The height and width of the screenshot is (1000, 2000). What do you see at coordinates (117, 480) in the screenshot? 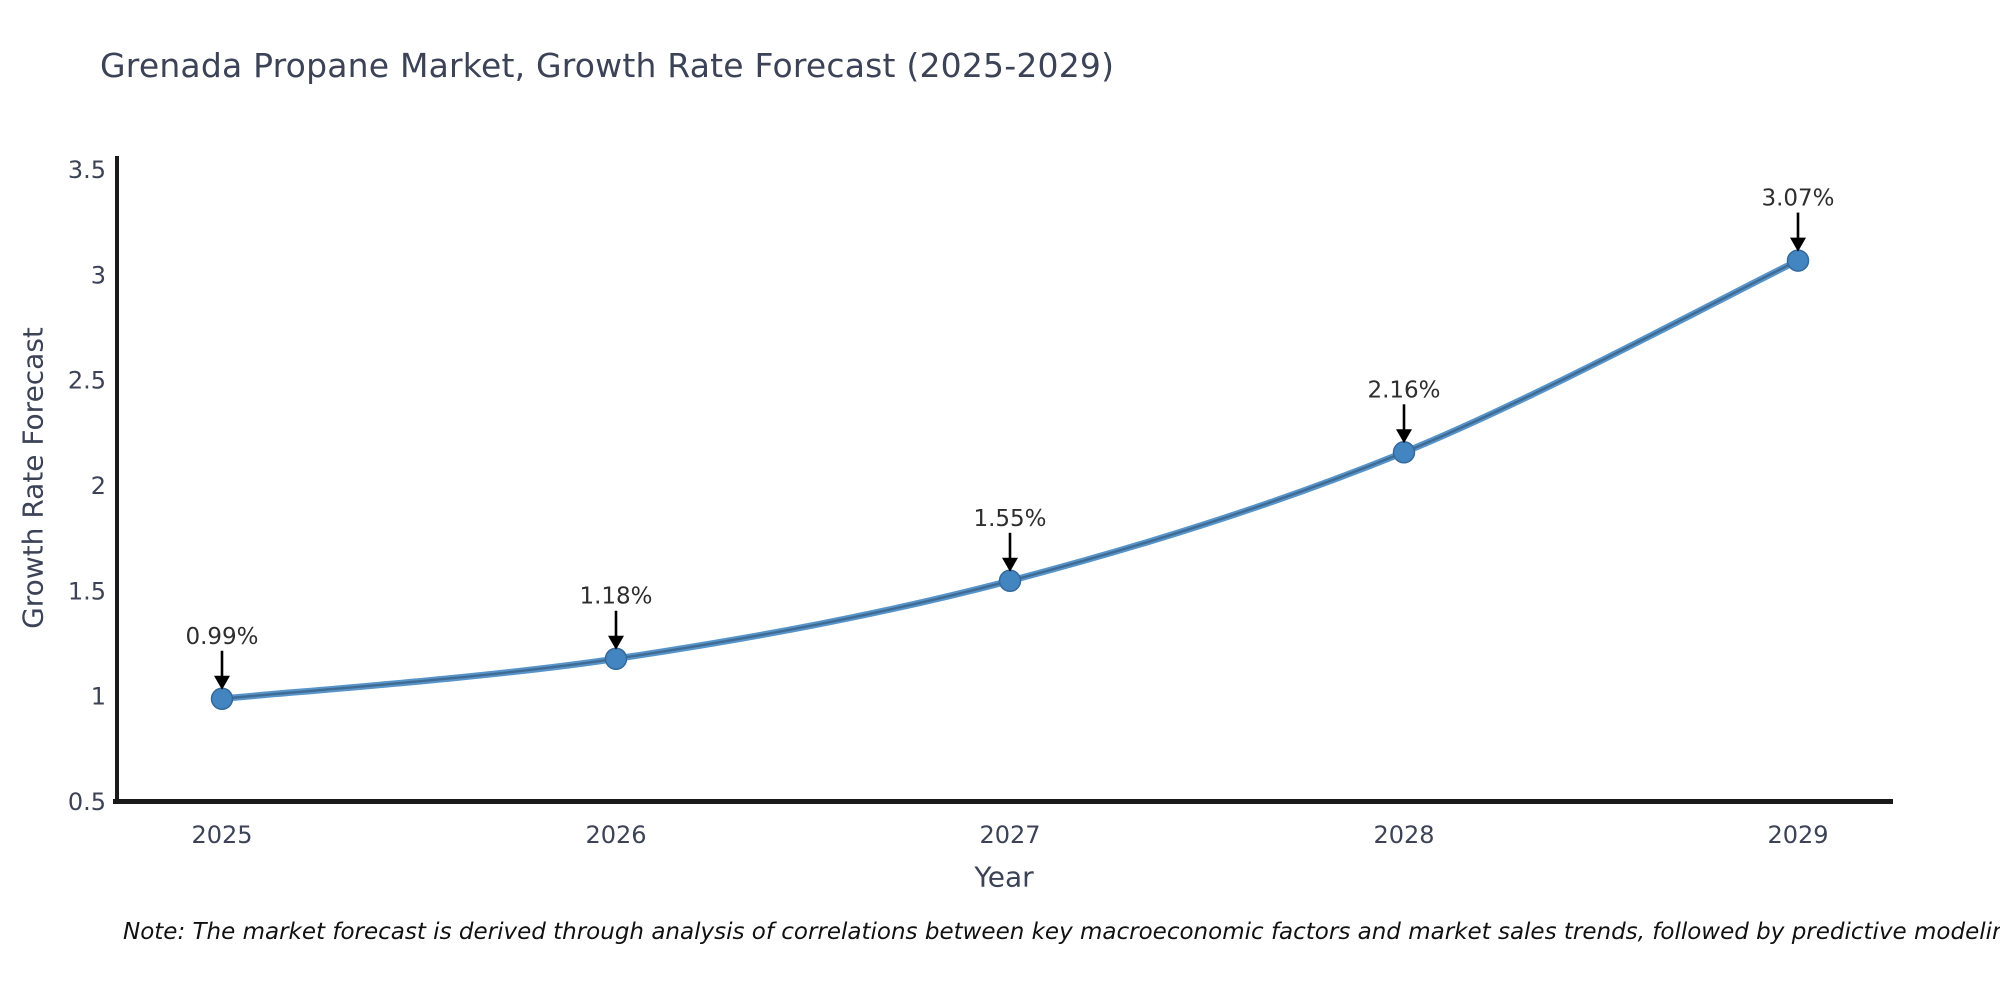
I see `y-axis-spine` at bounding box center [117, 480].